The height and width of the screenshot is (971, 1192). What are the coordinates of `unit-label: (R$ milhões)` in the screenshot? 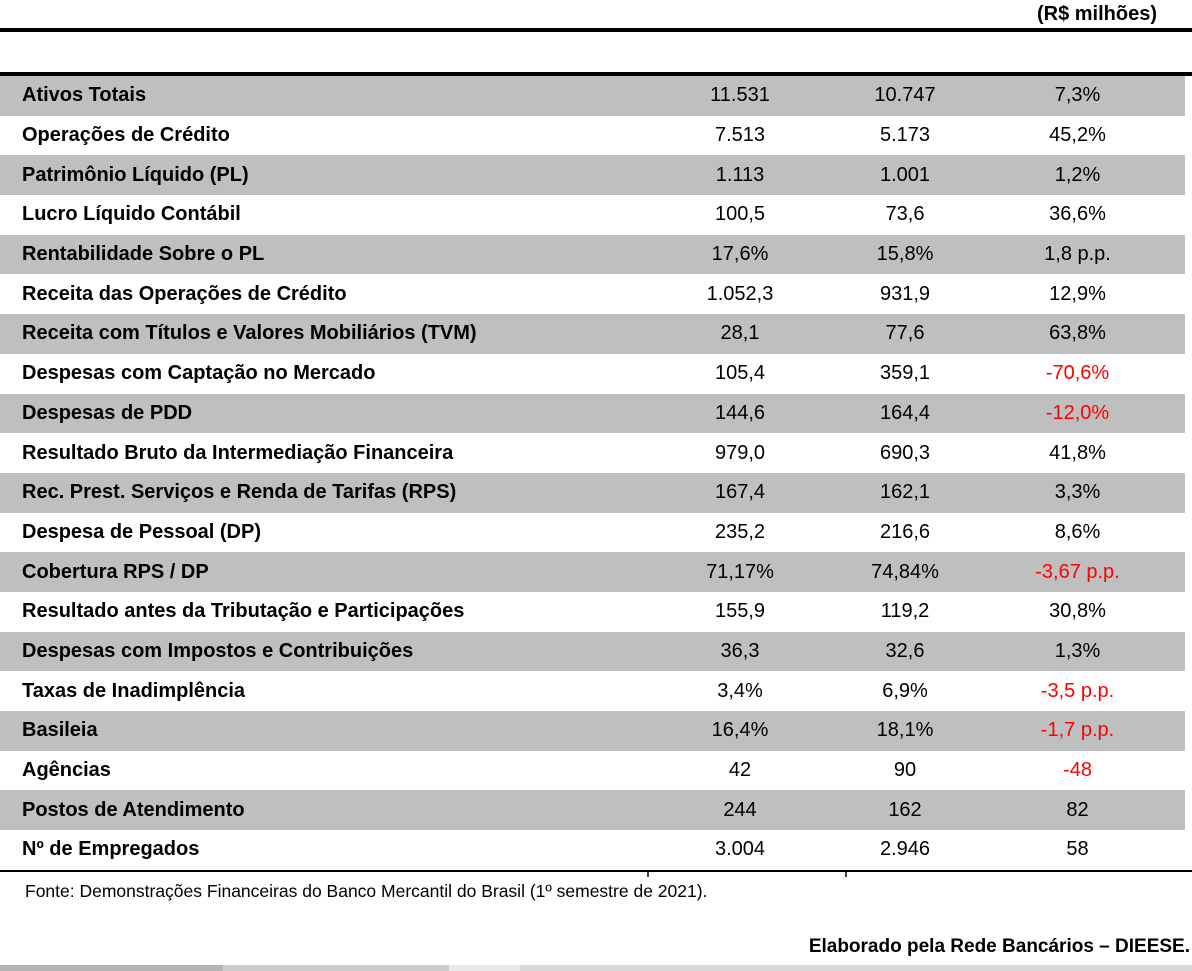 It's located at (1096, 14).